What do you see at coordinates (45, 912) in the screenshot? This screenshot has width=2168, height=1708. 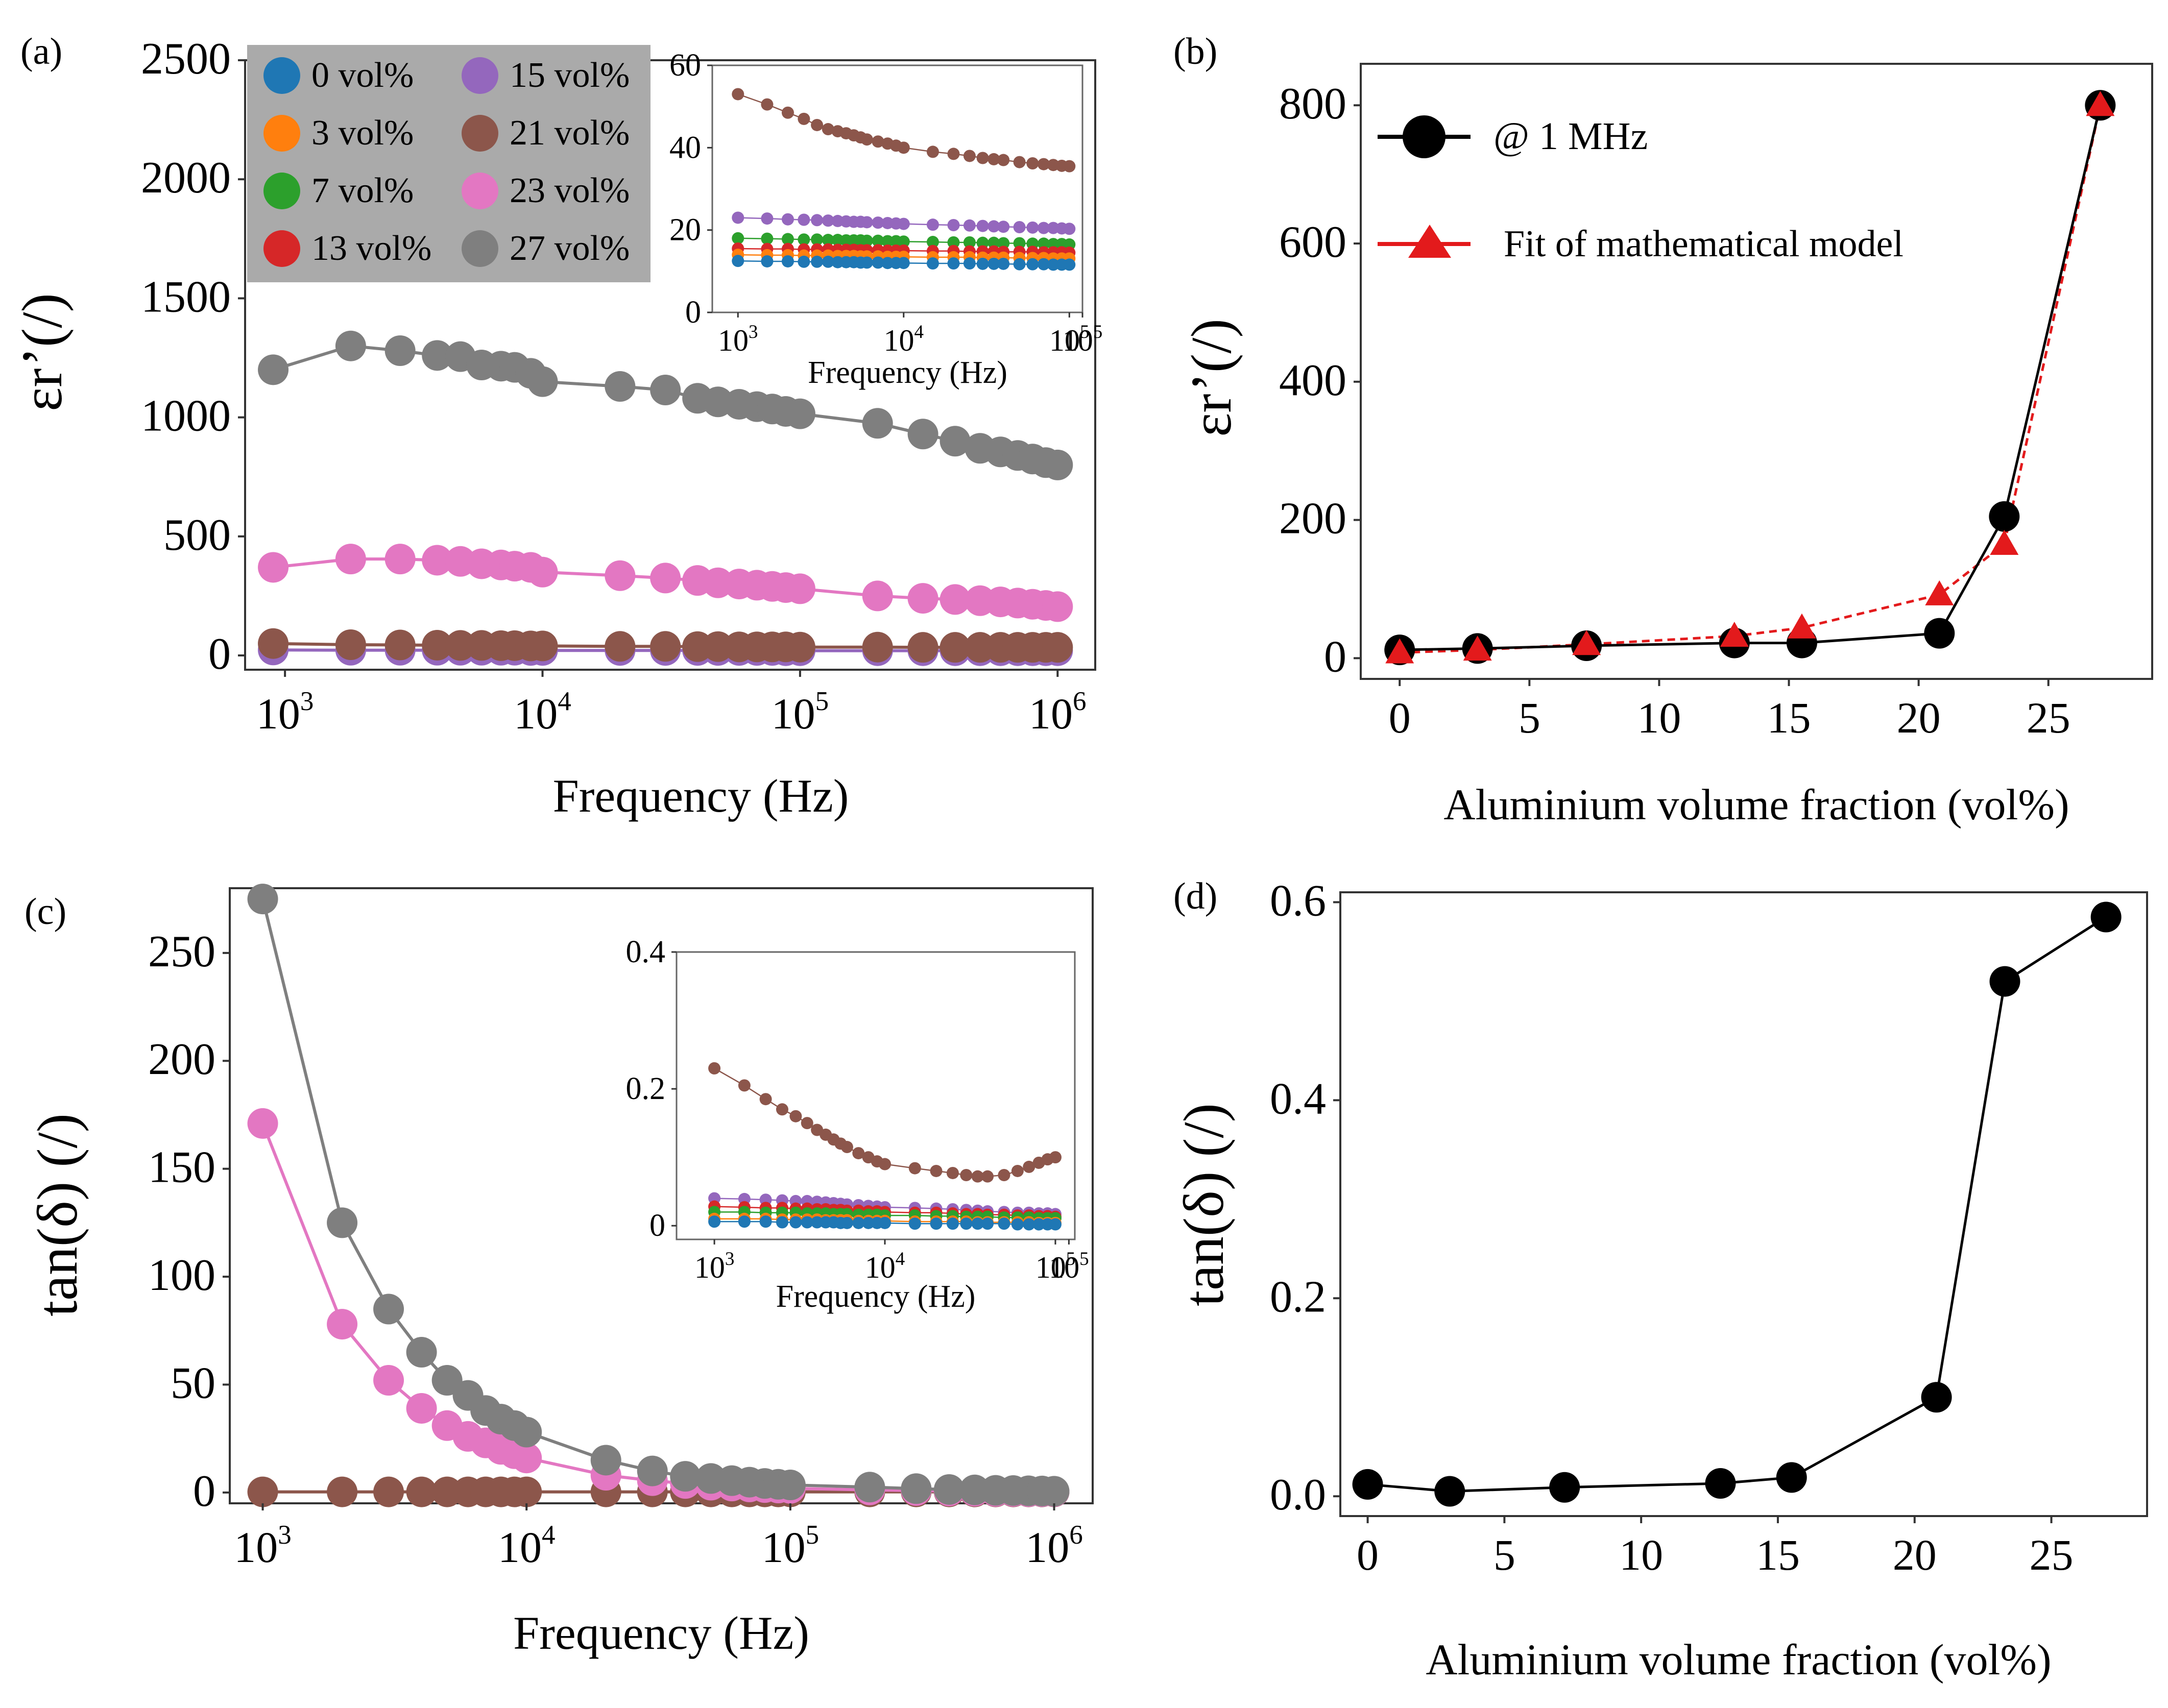 I see `panel-label-c: (c)` at bounding box center [45, 912].